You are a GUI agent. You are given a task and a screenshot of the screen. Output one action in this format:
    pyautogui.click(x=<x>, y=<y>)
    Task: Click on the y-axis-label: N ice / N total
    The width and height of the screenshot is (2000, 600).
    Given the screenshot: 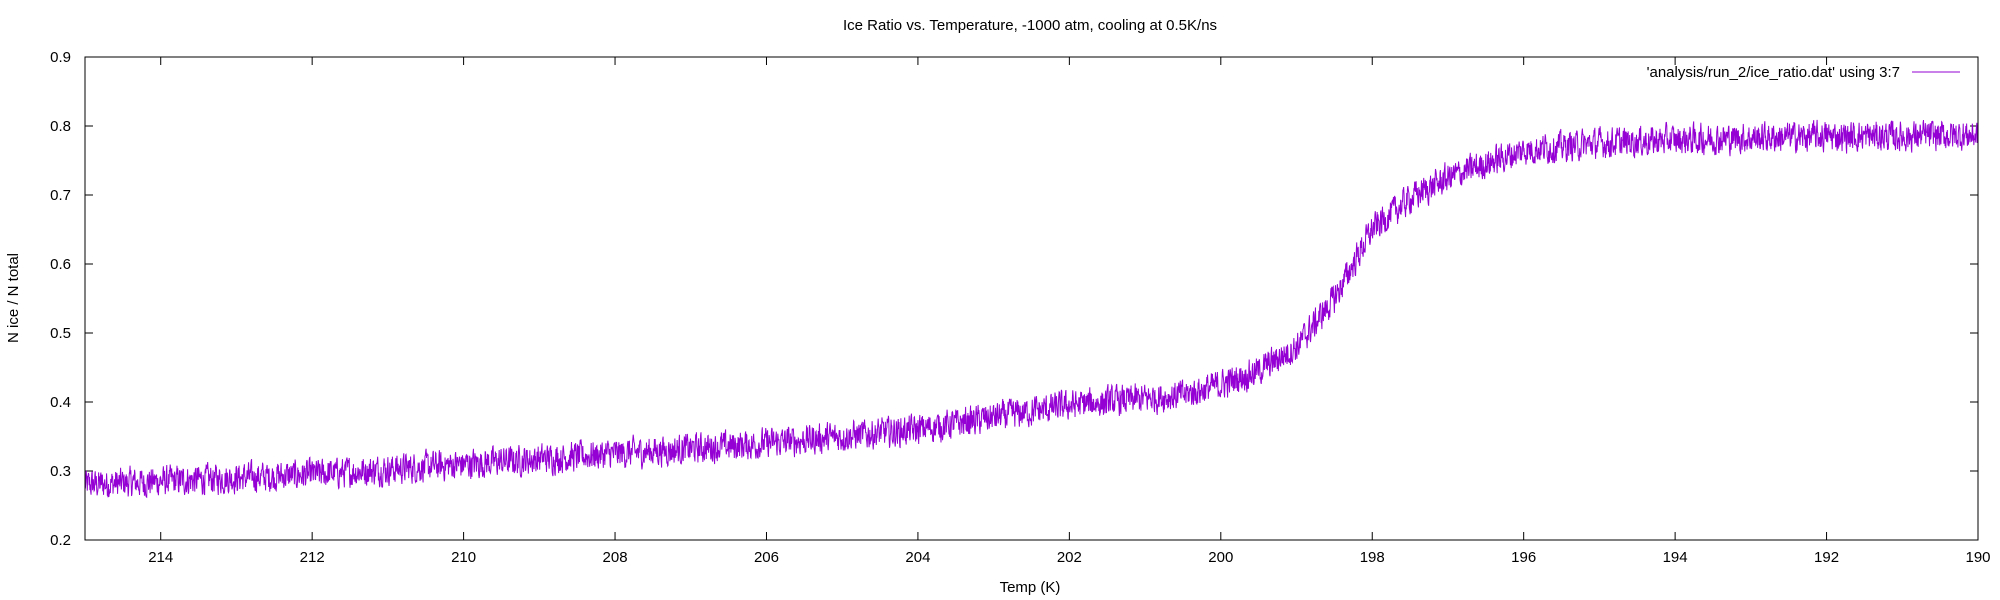 What is the action you would take?
    pyautogui.click(x=13, y=298)
    